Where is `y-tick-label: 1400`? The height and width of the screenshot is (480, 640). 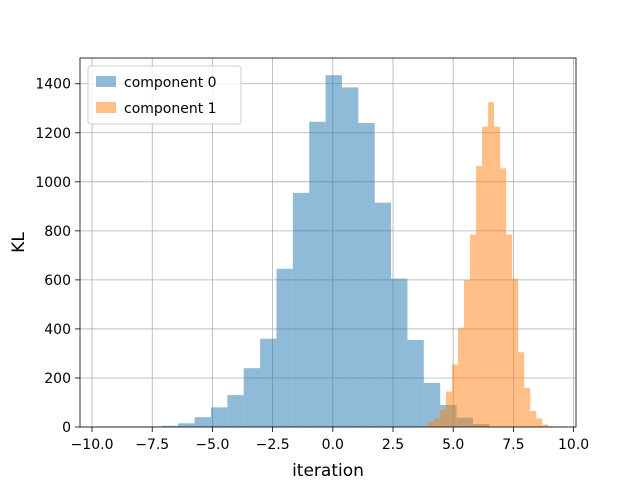
y-tick-label: 1400 is located at coordinates (53, 85).